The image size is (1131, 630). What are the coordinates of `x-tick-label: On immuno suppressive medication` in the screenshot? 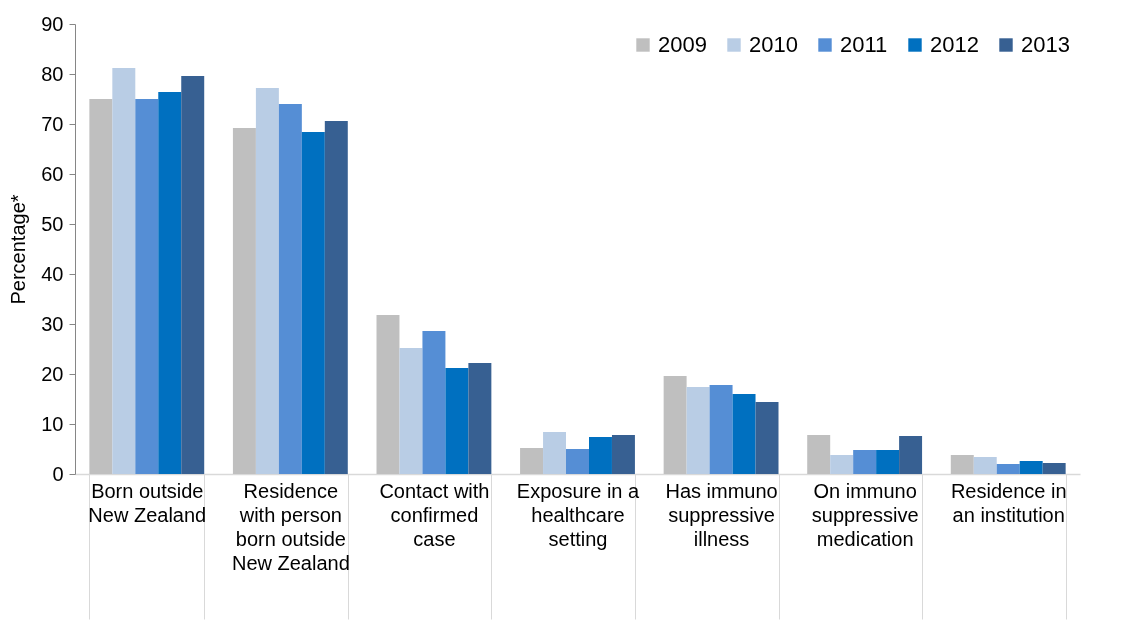 It's located at (865, 514).